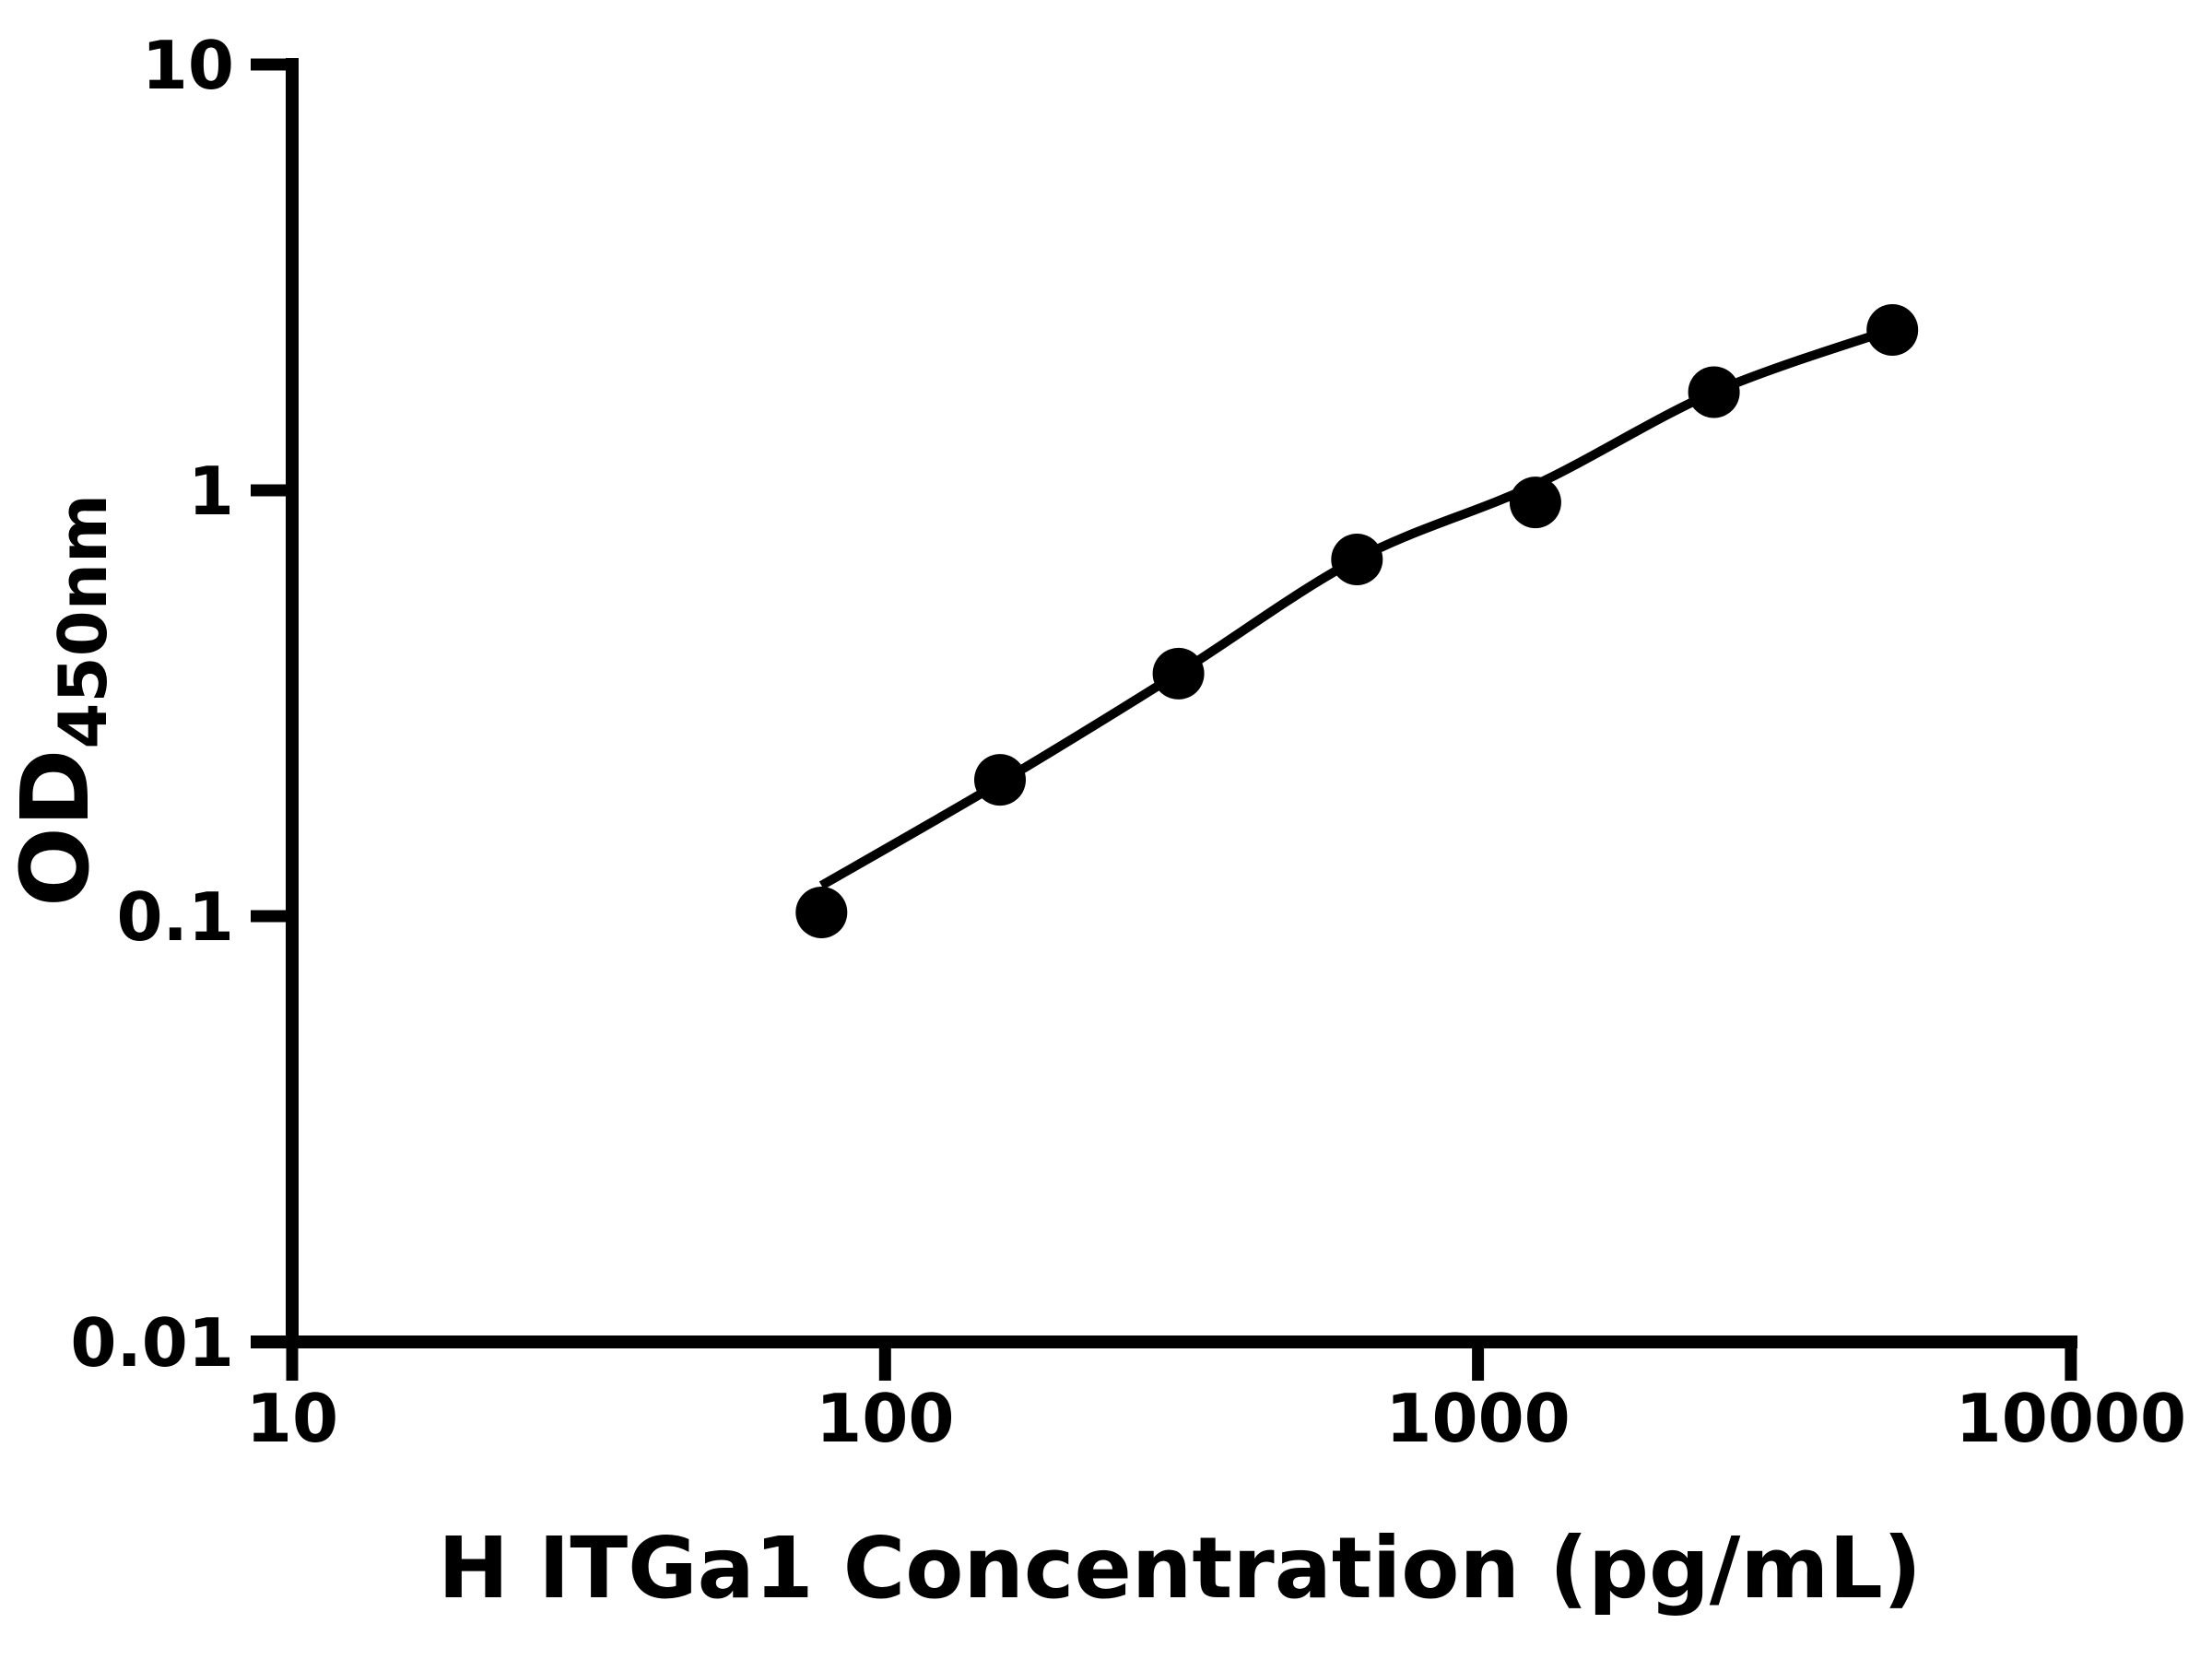 Image resolution: width=2212 pixels, height=1659 pixels. I want to click on x-tick-label: 10, so click(292, 1418).